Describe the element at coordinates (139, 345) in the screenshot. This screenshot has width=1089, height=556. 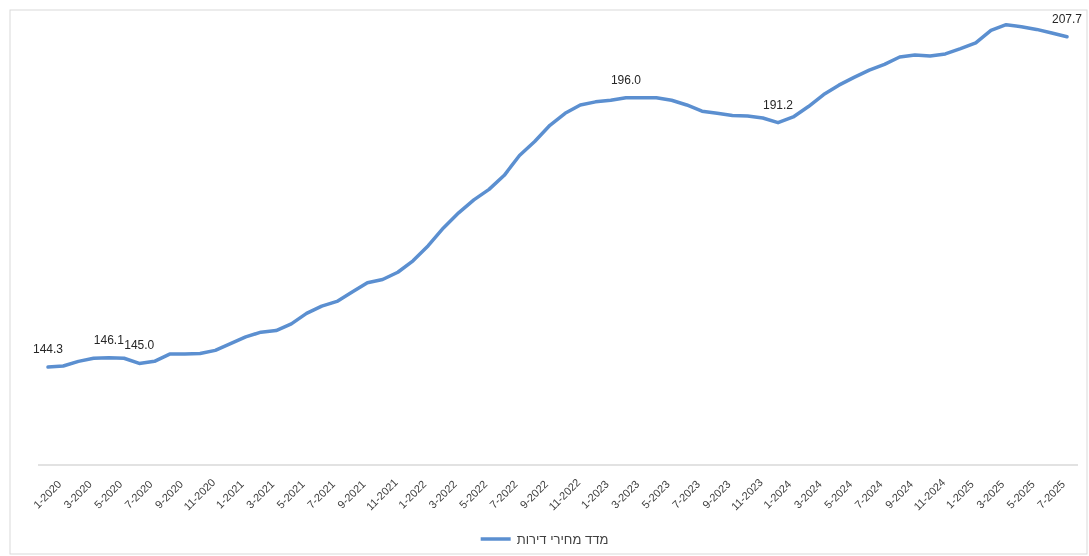
I see `data-label: 145.0` at that location.